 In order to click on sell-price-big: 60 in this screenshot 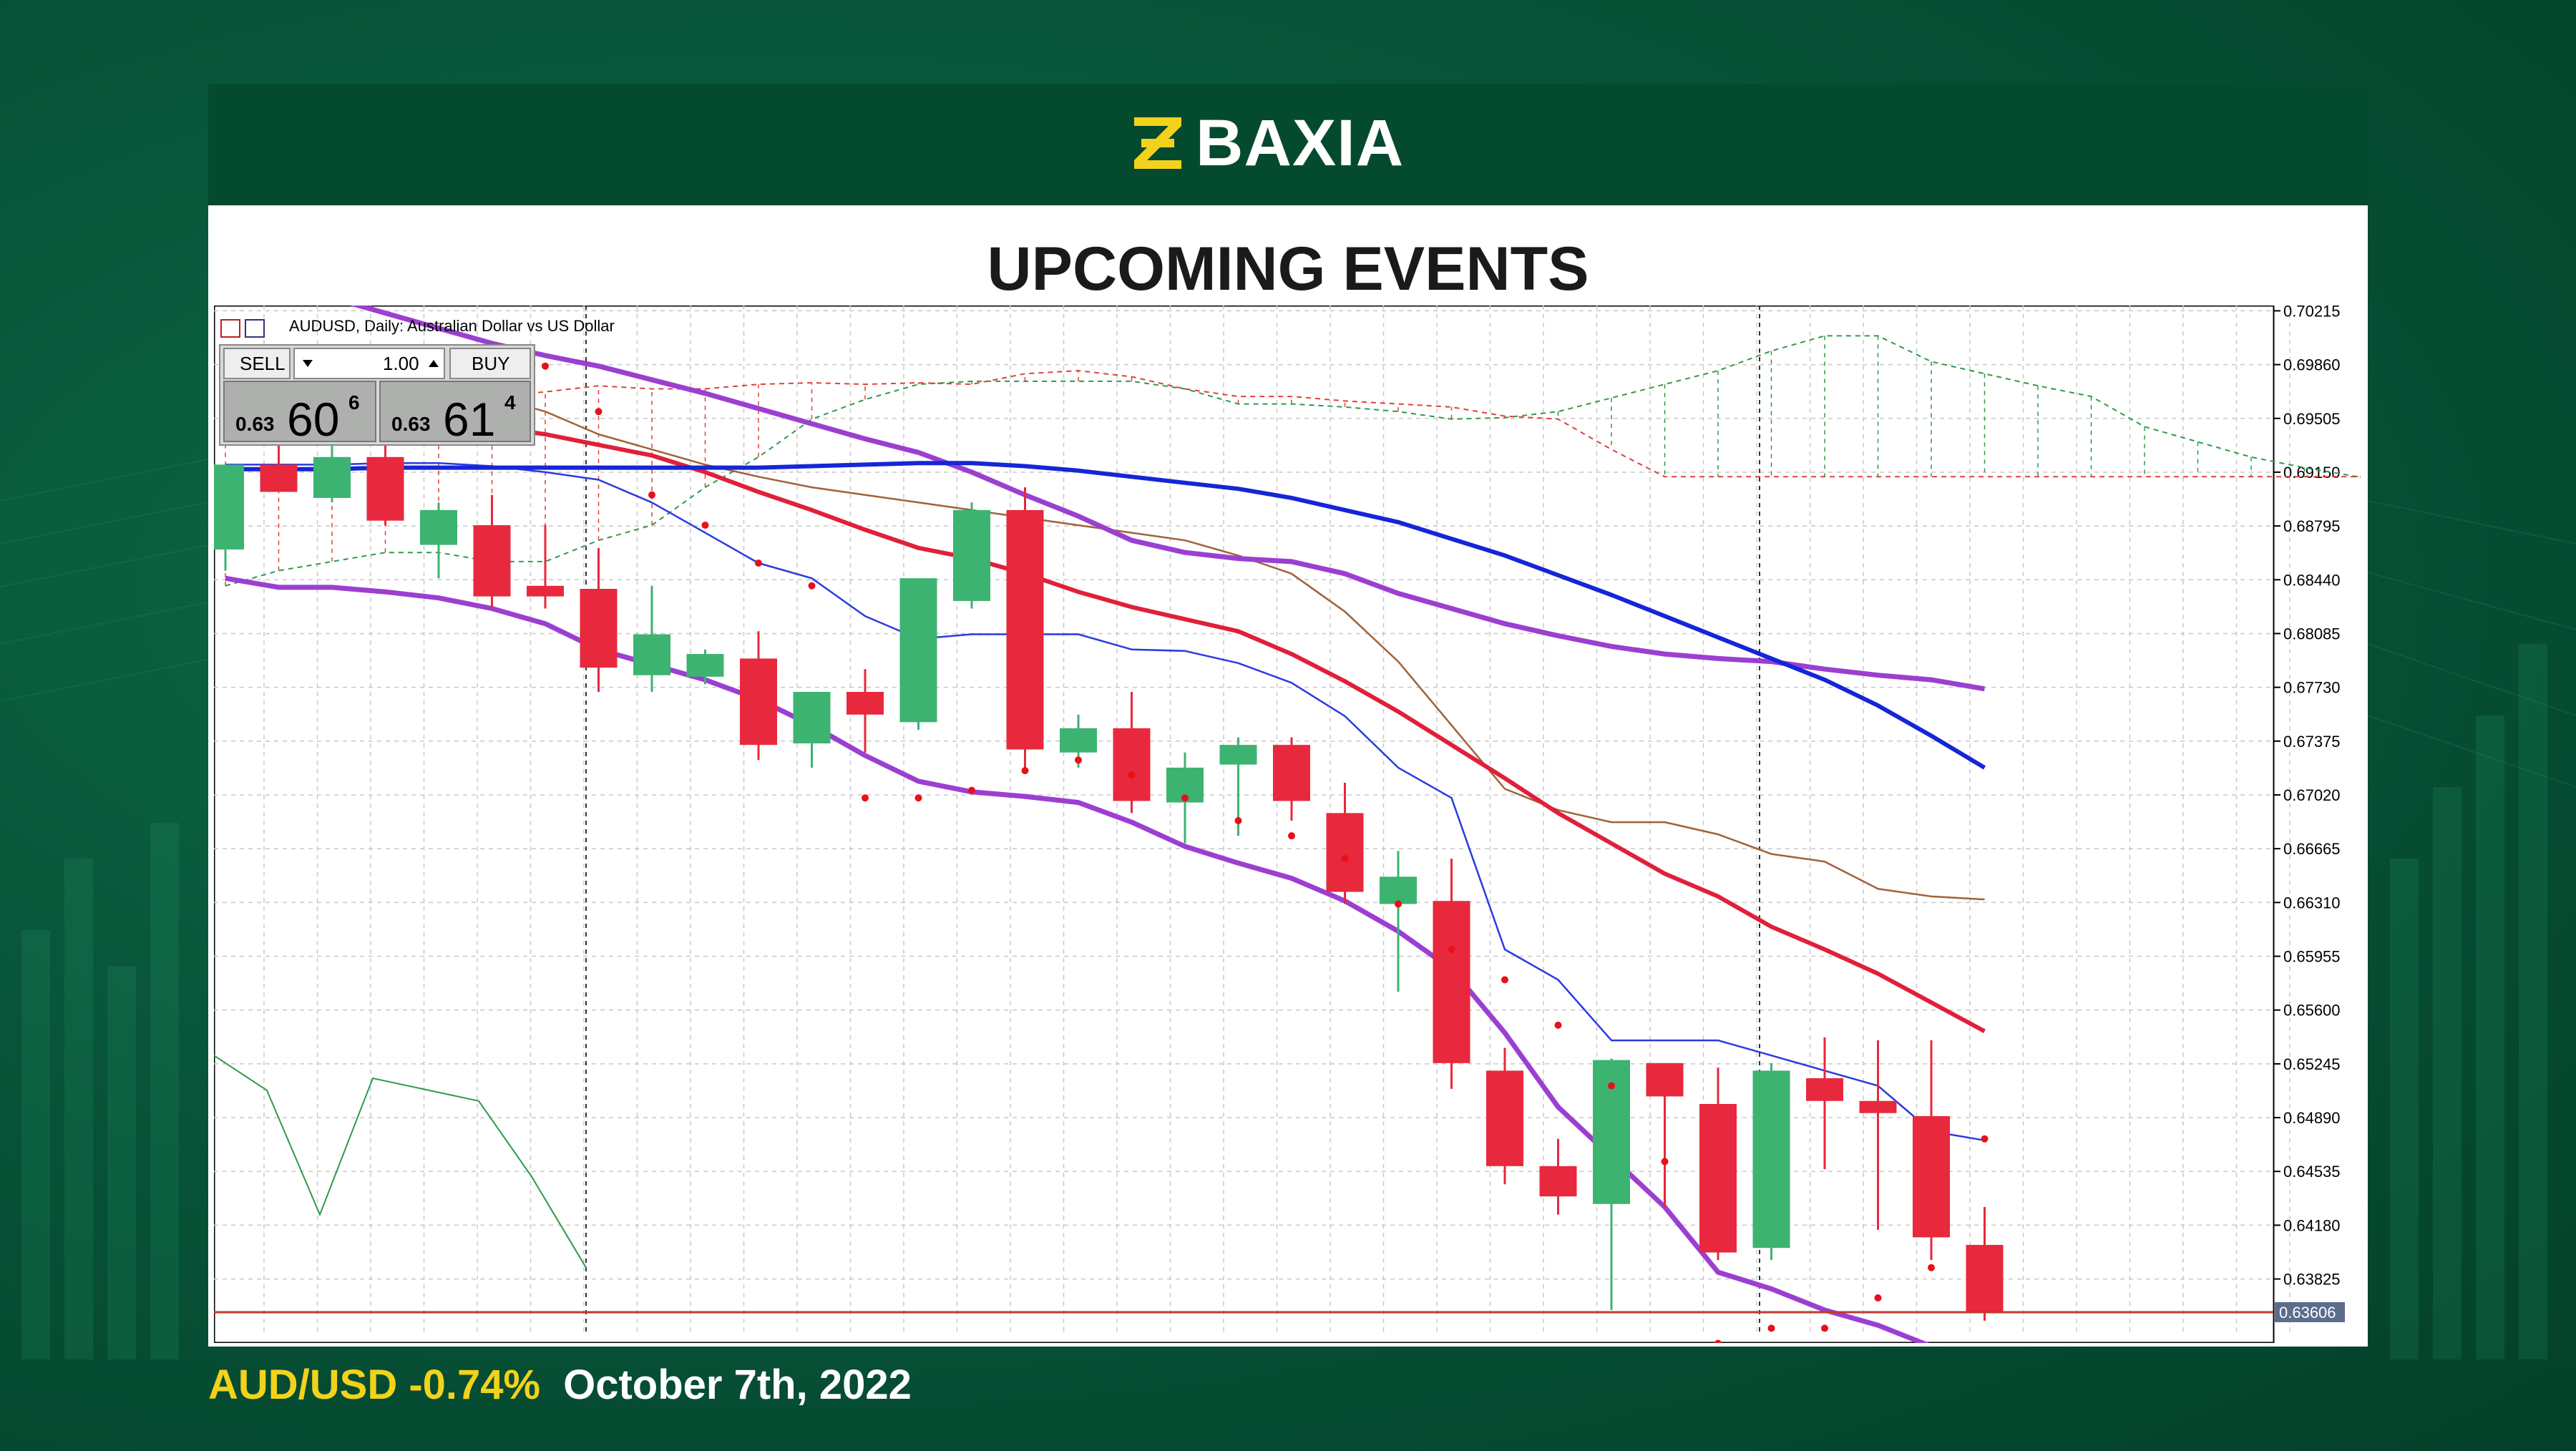, I will do `click(313, 420)`.